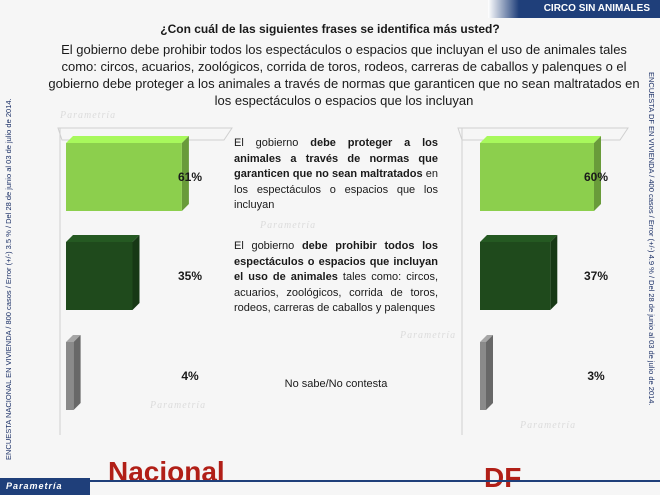 This screenshot has height=495, width=660. Describe the element at coordinates (574, 9) in the screenshot. I see `section-banner: CIRCO SIN ANIMALES` at that location.